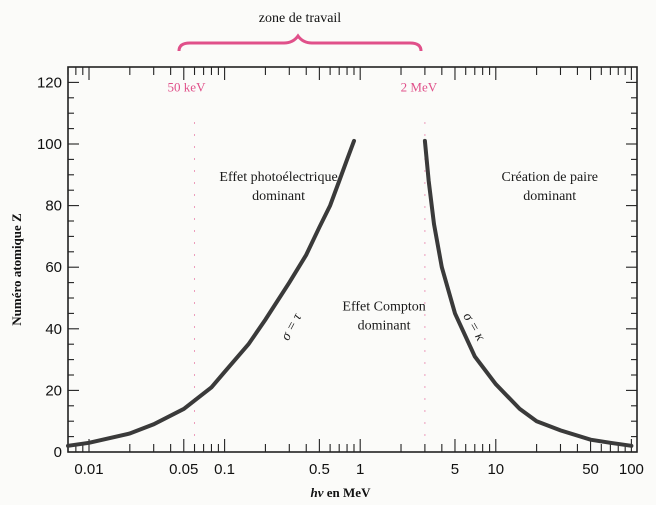 This screenshot has width=656, height=505. I want to click on x-axis-title-symbol: hν, so click(317, 492).